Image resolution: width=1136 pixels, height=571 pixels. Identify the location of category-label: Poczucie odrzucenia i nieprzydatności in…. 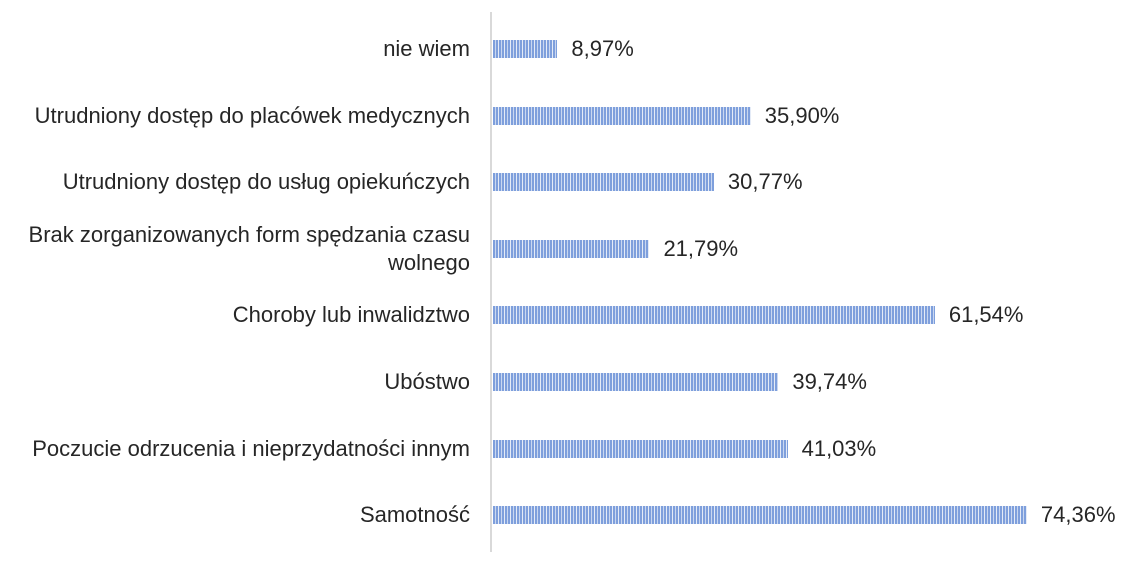
(251, 448).